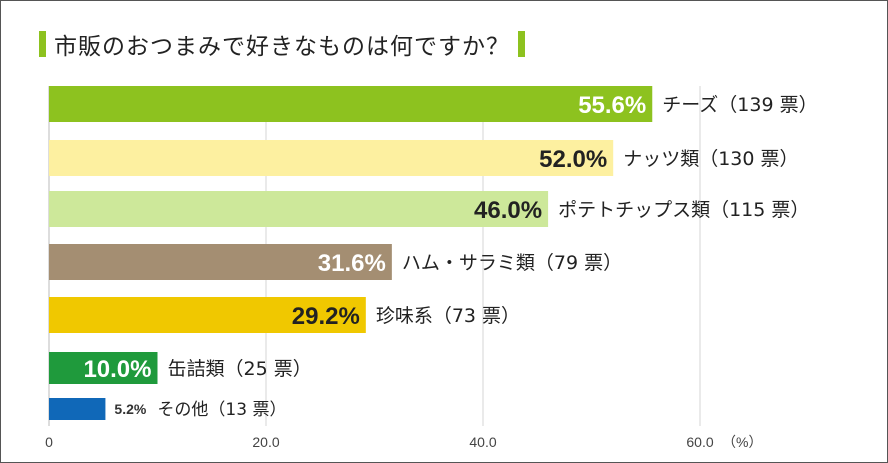 This screenshot has width=888, height=463. What do you see at coordinates (482, 442) in the screenshot?
I see `x-tick-label: 40.0` at bounding box center [482, 442].